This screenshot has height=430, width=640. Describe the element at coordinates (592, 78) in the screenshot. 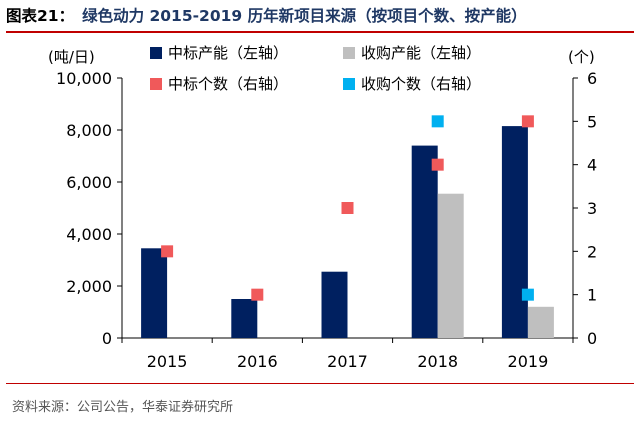

I see `right-axis-tick-label: 6` at that location.